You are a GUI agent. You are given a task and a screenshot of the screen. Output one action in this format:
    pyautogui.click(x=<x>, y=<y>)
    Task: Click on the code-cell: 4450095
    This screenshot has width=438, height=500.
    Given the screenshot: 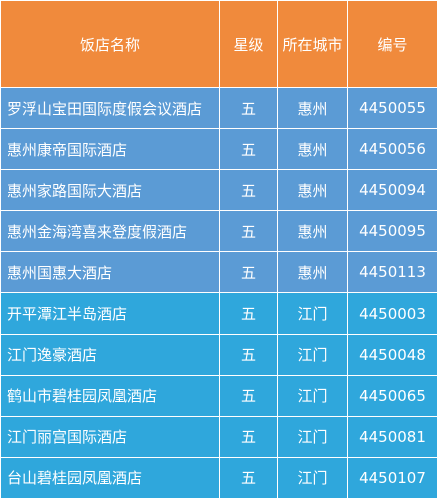 What is the action you would take?
    pyautogui.click(x=392, y=231)
    